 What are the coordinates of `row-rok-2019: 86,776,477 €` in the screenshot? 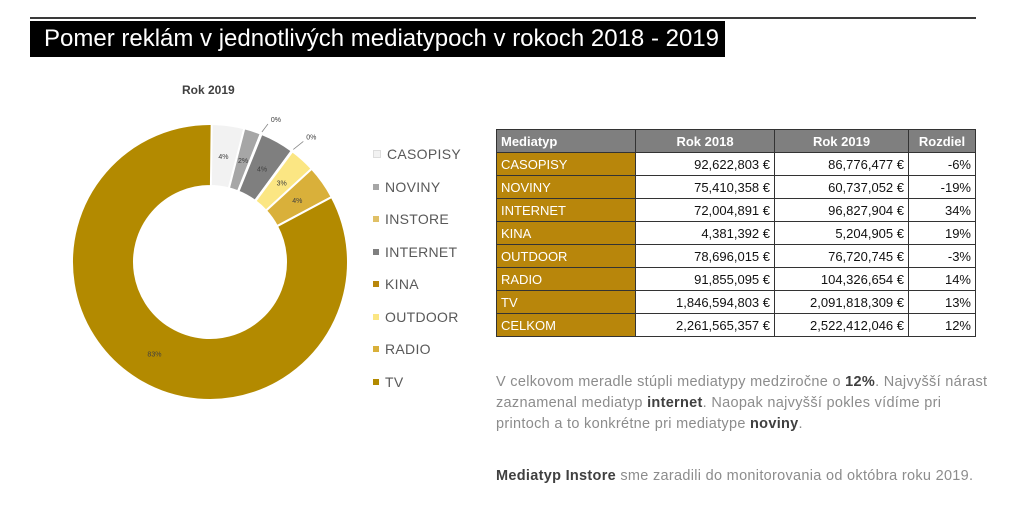 It's located at (841, 164).